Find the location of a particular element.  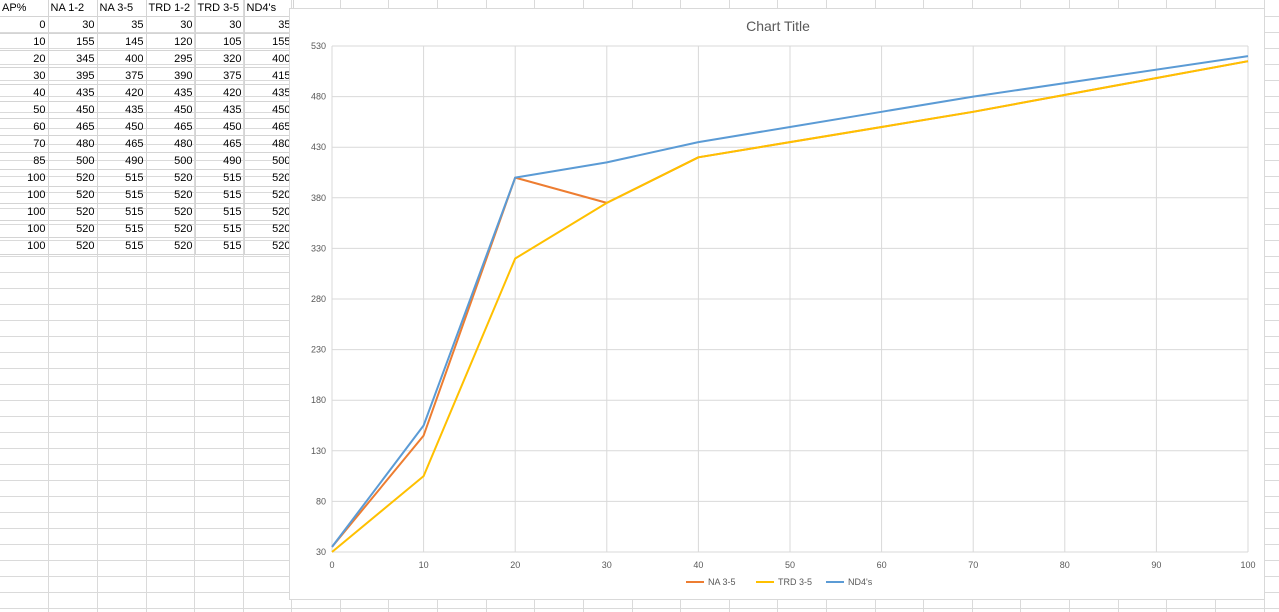

table-row: 100 520 515 520 515 520 is located at coordinates (147, 178).